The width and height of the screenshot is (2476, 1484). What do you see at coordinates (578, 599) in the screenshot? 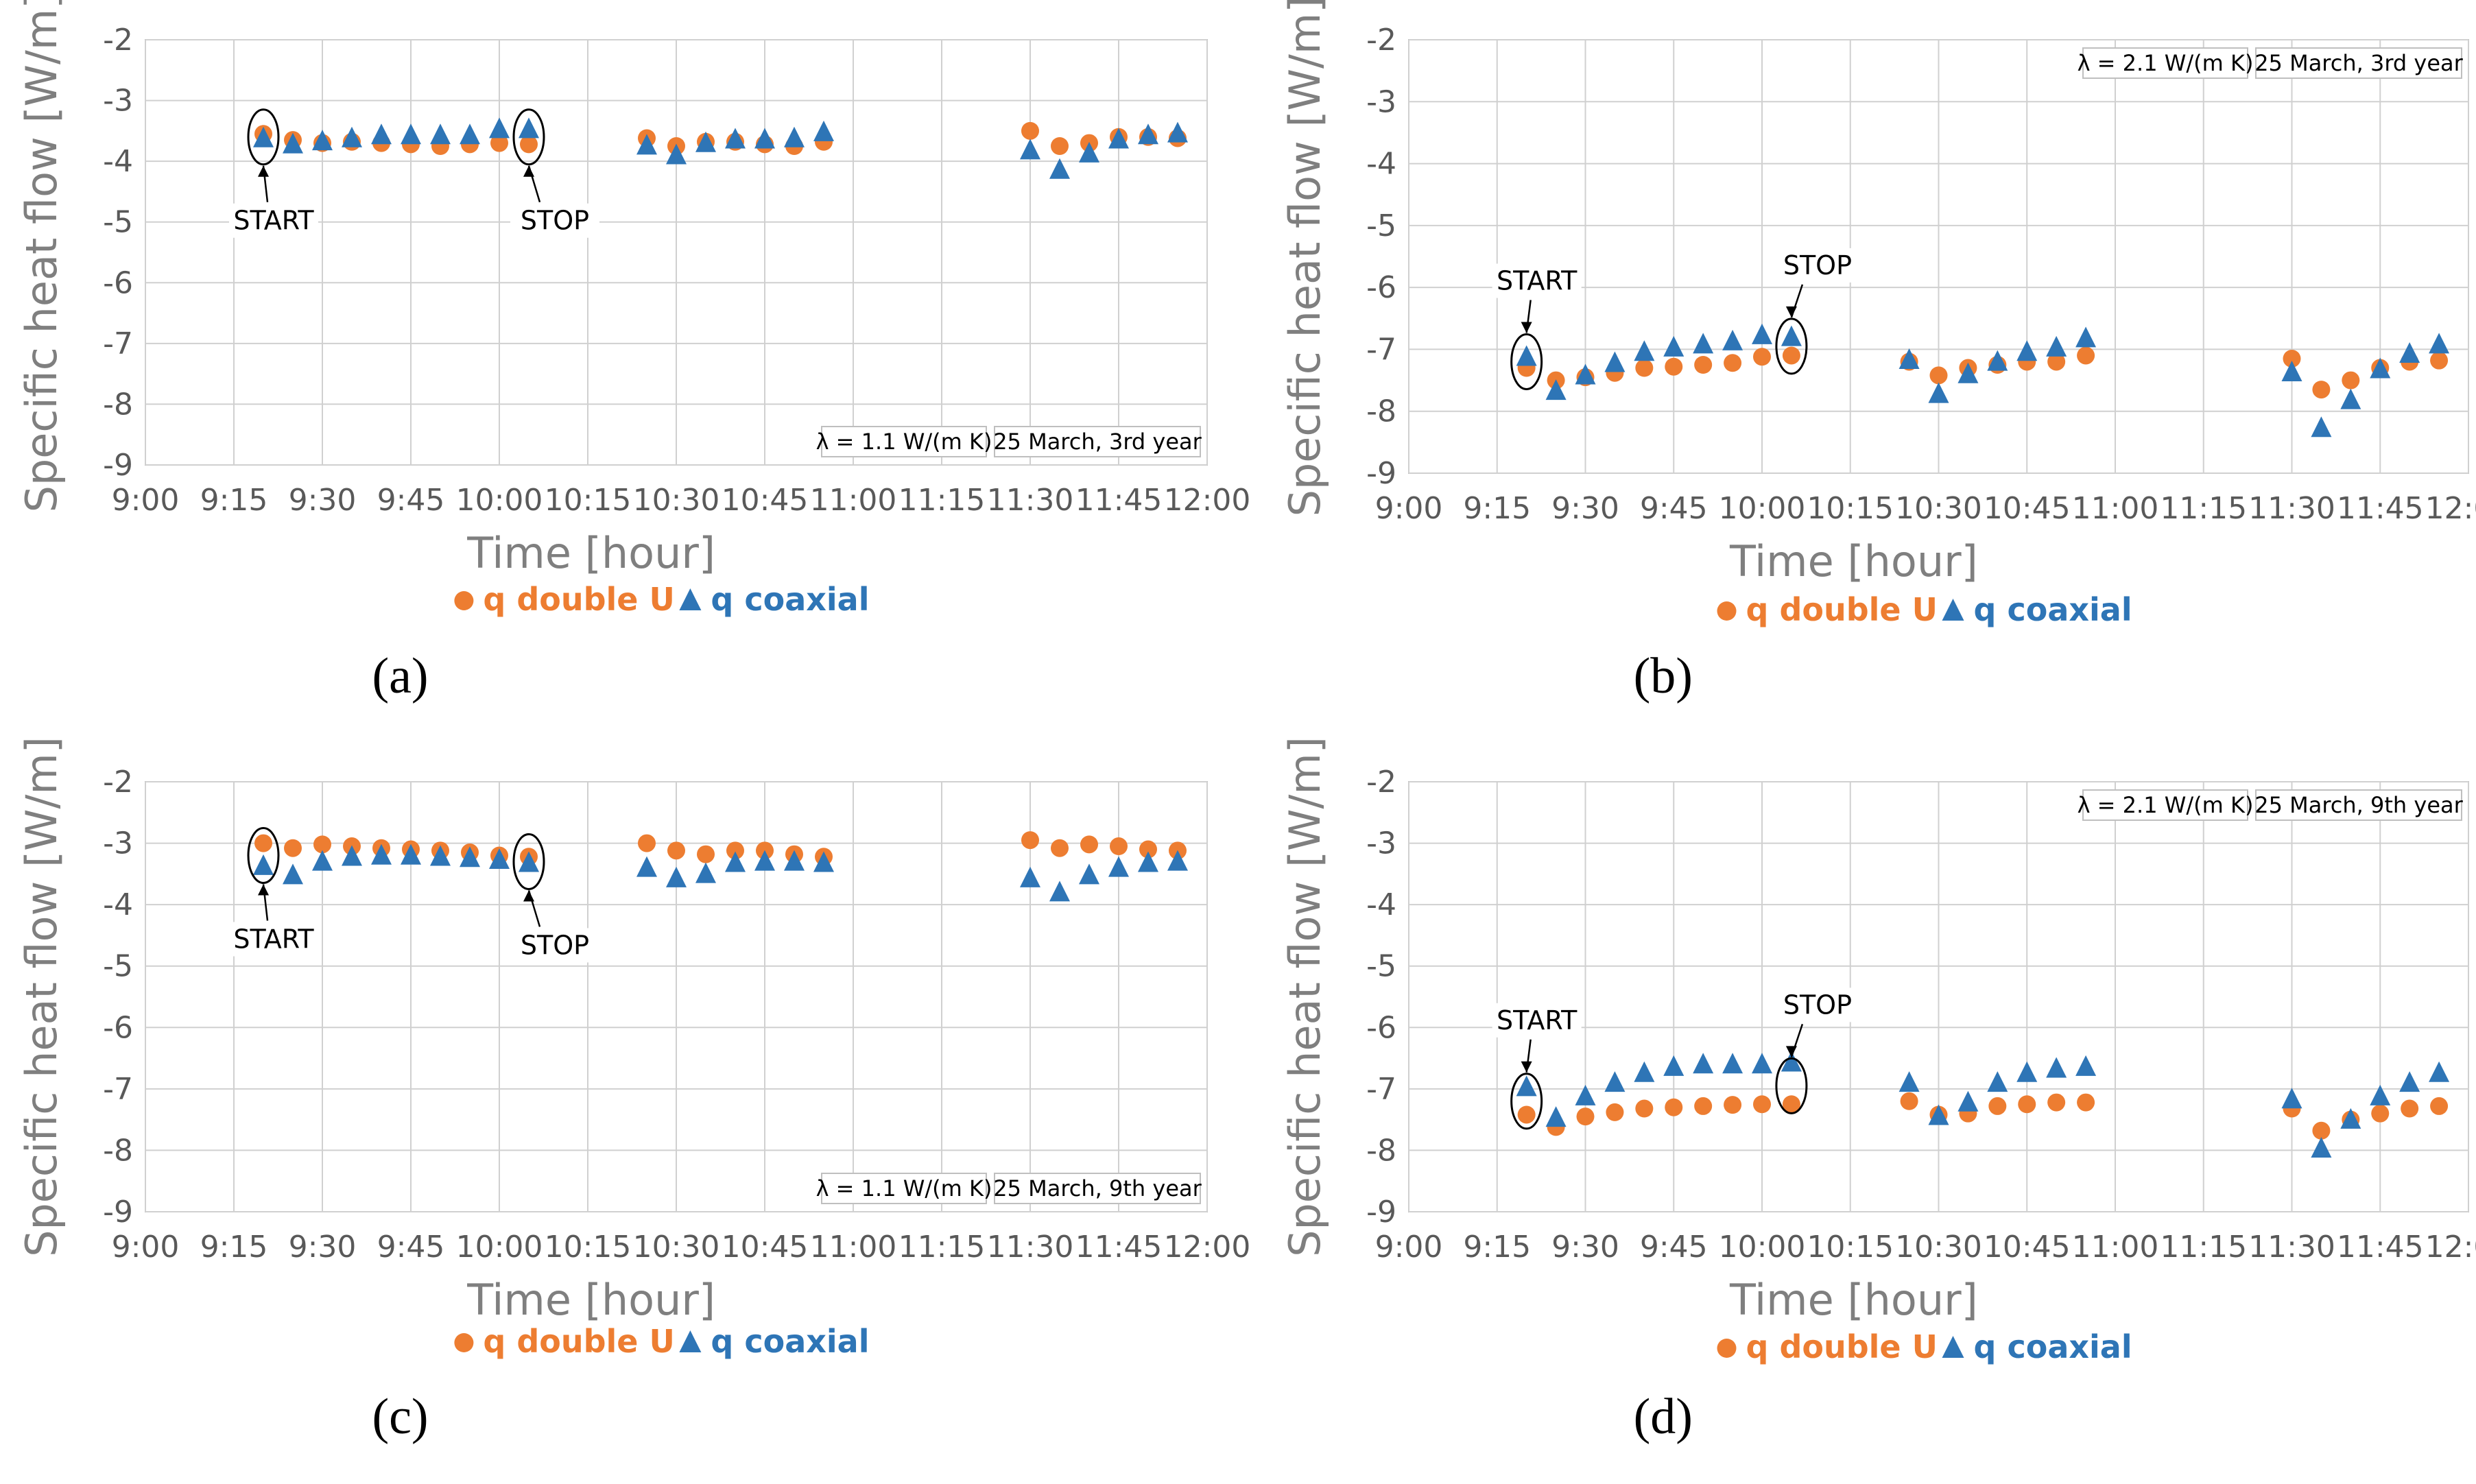
I see `legend-label-double-u: q double U` at bounding box center [578, 599].